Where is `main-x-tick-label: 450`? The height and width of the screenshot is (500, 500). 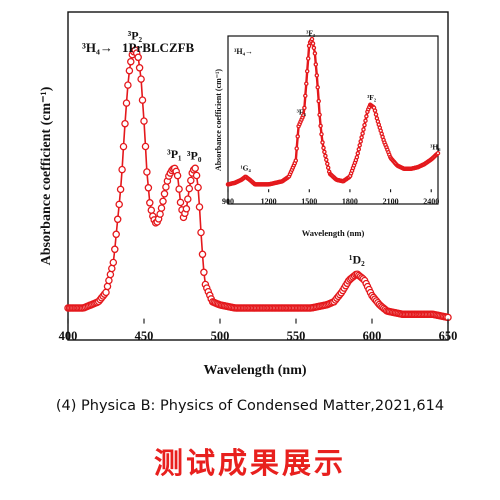 main-x-tick-label: 450 is located at coordinates (144, 336).